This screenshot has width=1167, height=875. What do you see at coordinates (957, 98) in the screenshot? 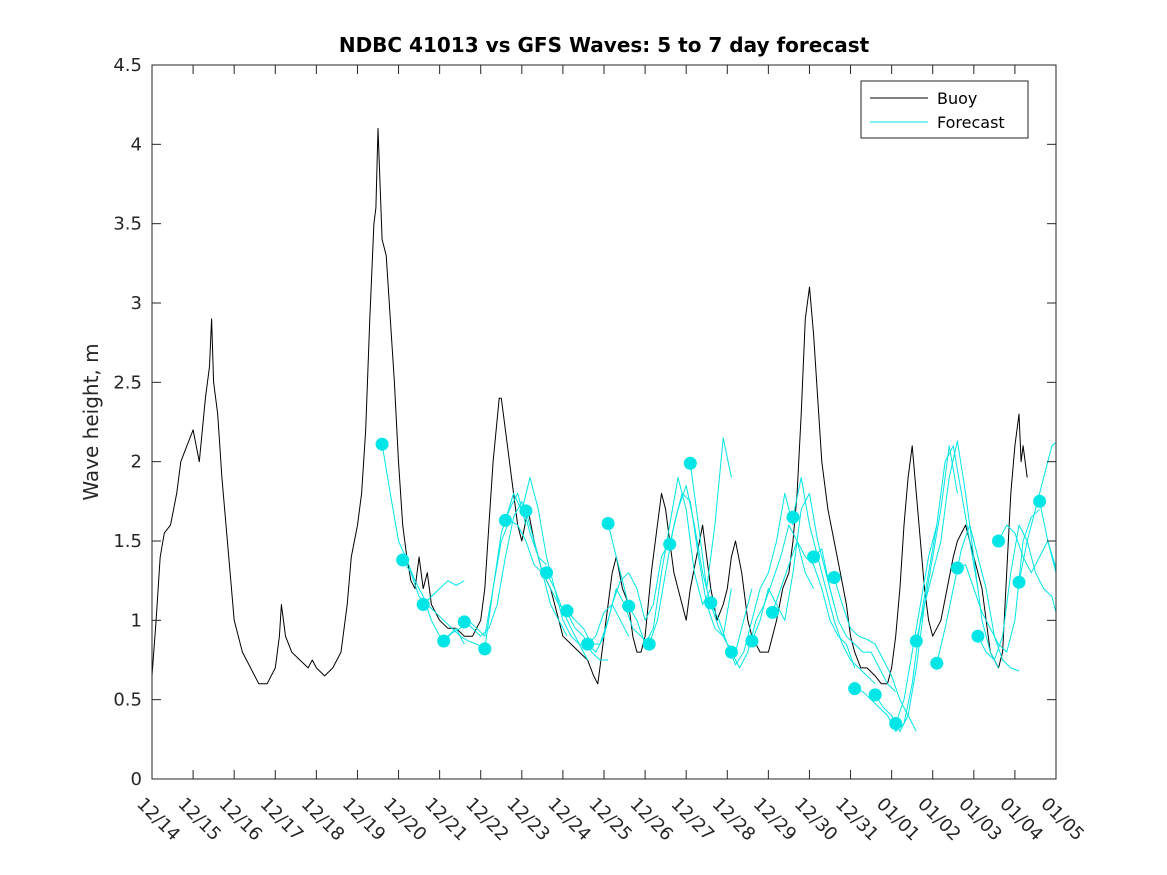
I see `legend-buoy-label: Buoy` at bounding box center [957, 98].